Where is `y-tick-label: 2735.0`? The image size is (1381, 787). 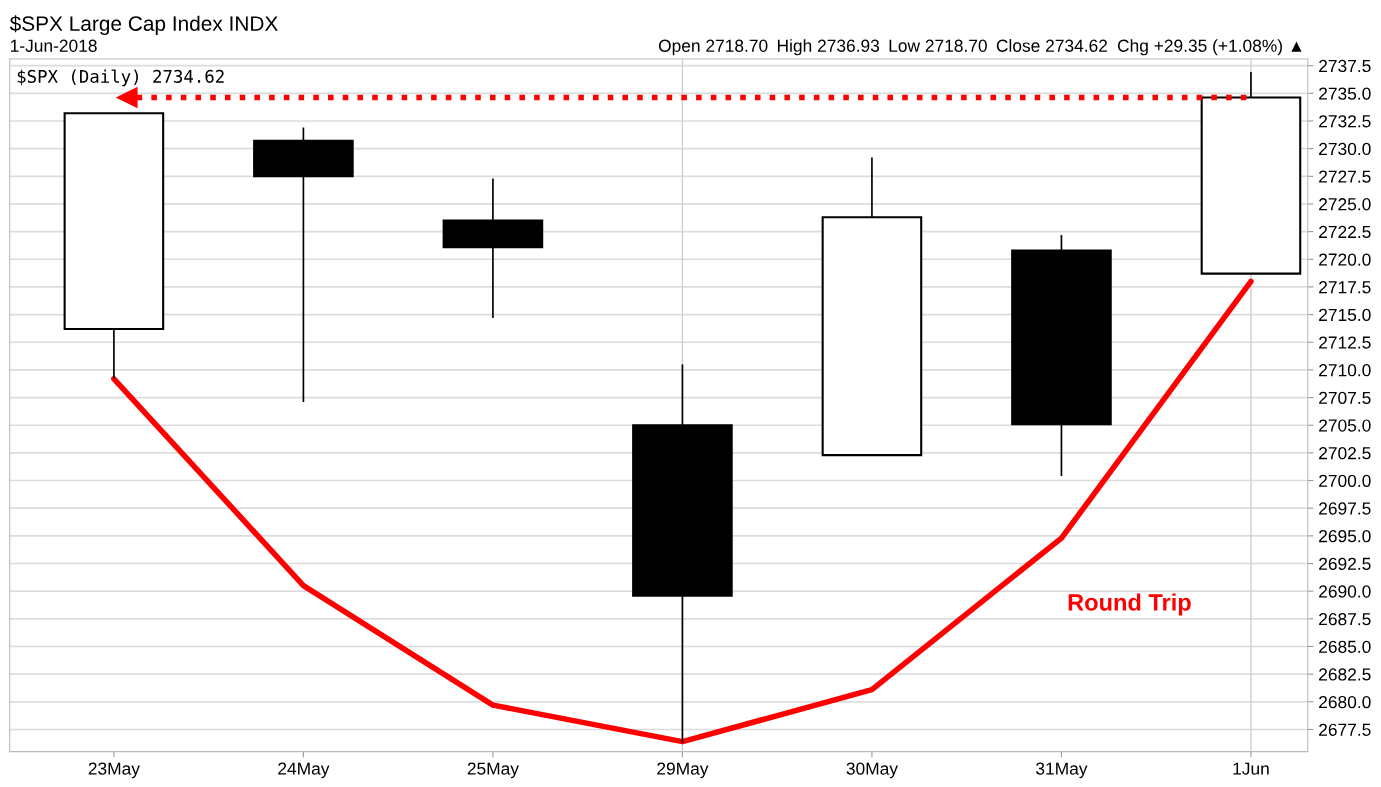
y-tick-label: 2735.0 is located at coordinates (1345, 93).